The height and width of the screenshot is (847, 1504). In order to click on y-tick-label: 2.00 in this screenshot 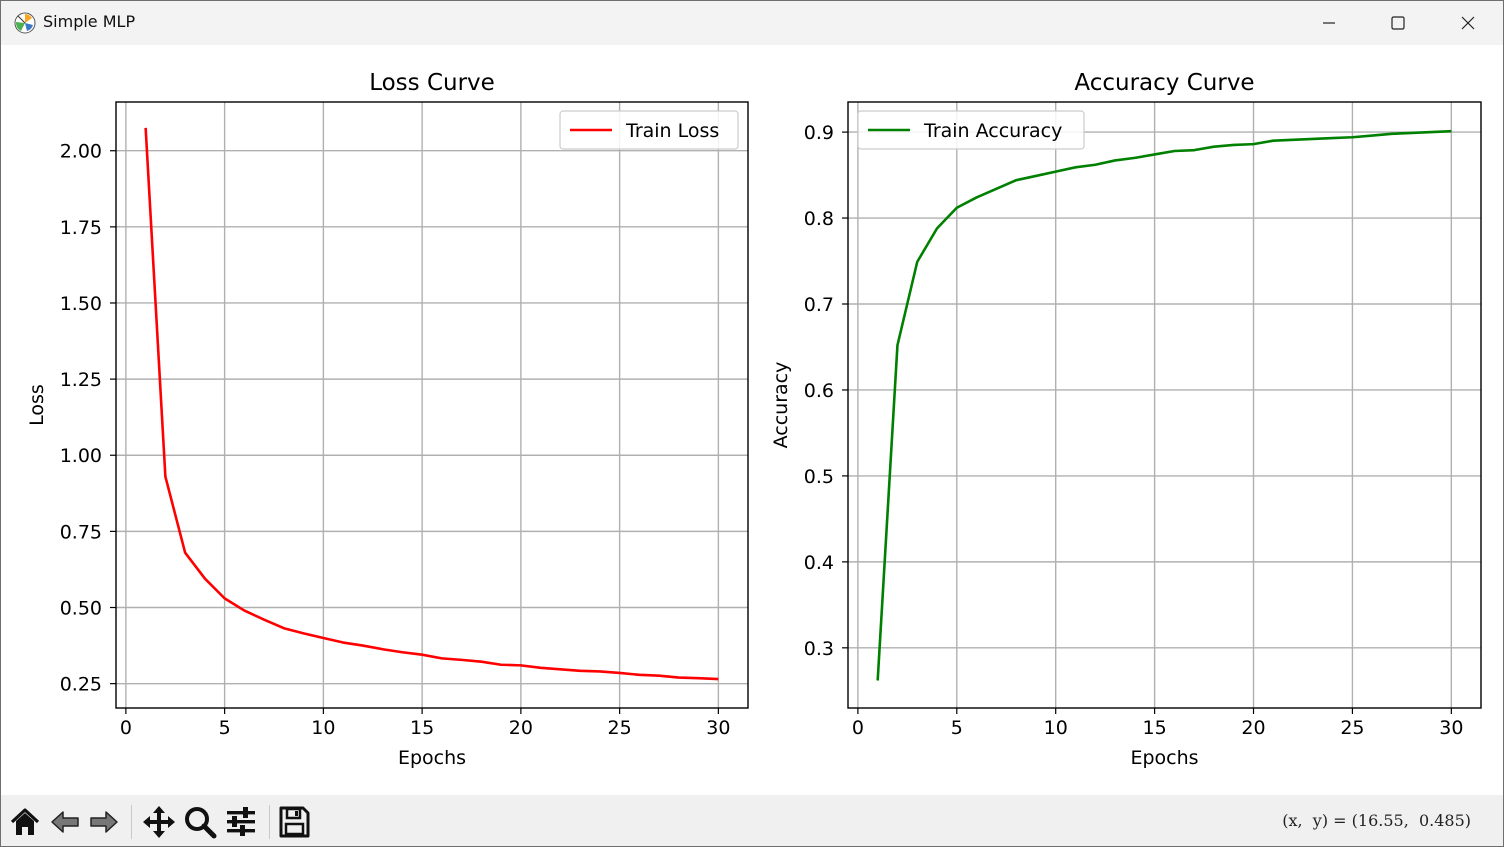, I will do `click(81, 152)`.